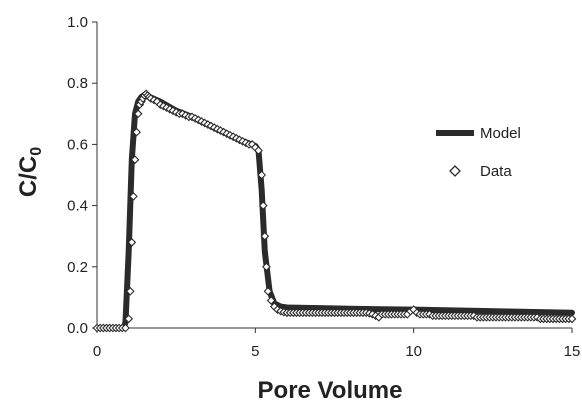 This screenshot has height=407, width=582. Describe the element at coordinates (28, 176) in the screenshot. I see `y-axis-title-main: C/C` at that location.